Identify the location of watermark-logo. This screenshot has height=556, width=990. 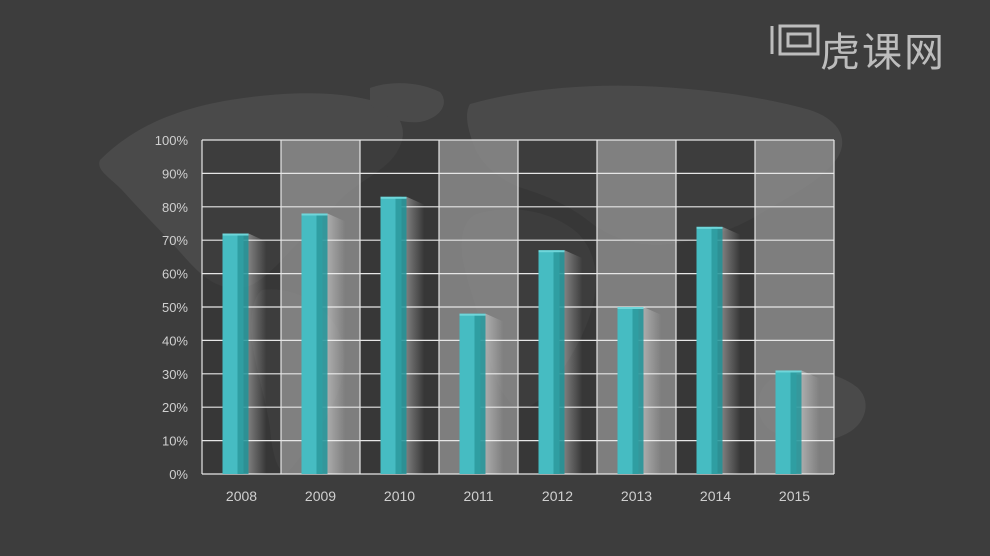
(795, 40).